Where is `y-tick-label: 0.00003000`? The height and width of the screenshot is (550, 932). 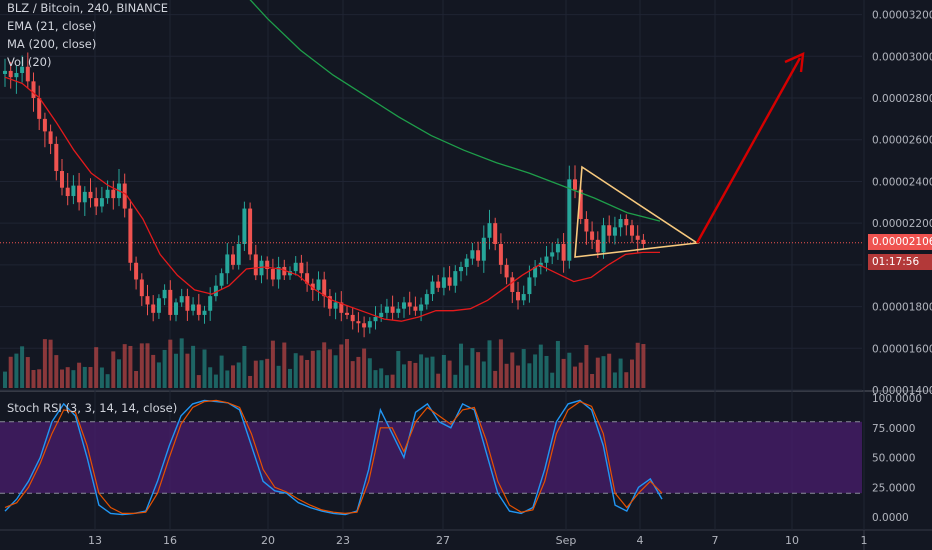 y-tick-label: 0.00003000 is located at coordinates (902, 57).